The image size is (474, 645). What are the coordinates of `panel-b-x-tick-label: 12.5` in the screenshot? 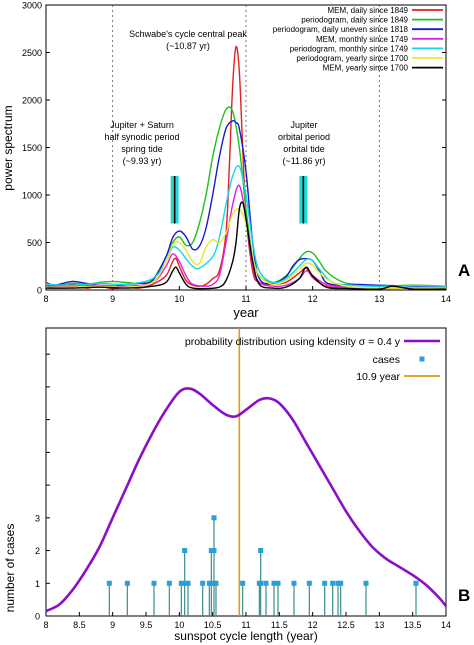 It's located at (346, 625).